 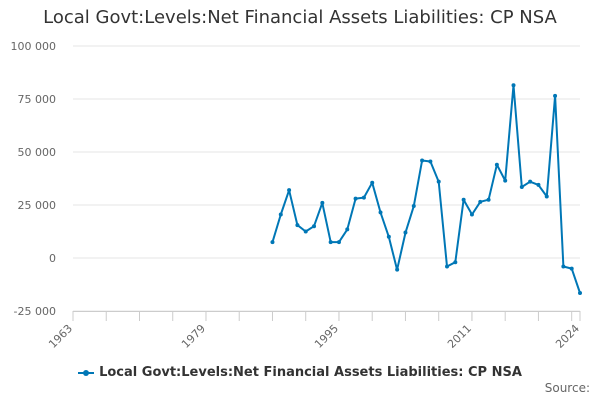 What do you see at coordinates (459, 336) in the screenshot?
I see `x-tick-label: 2011` at bounding box center [459, 336].